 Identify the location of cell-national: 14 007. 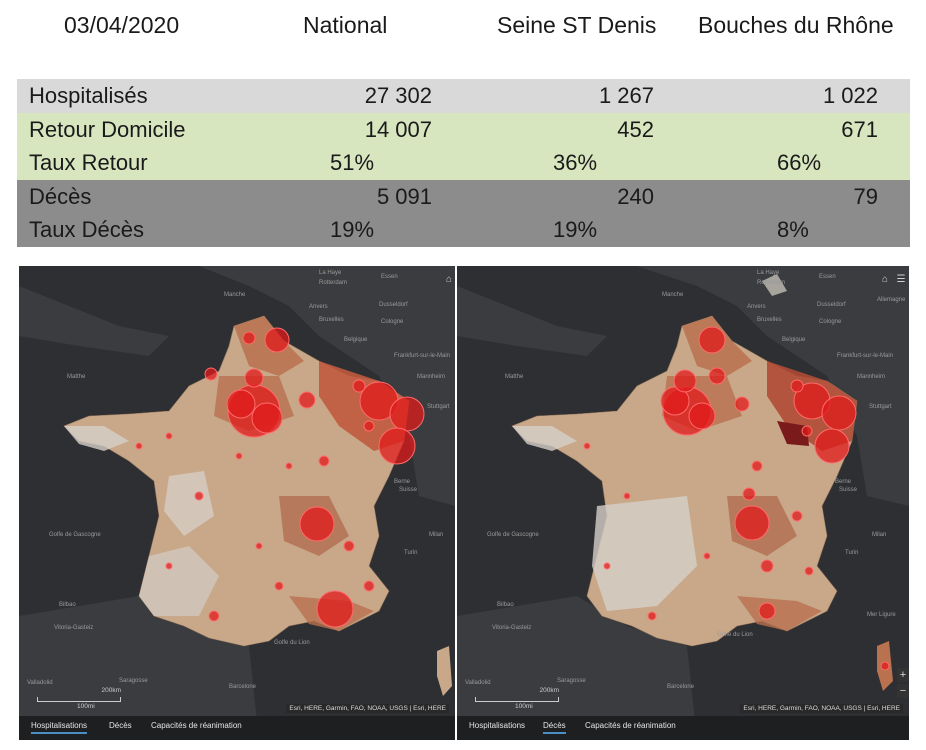
(398, 129).